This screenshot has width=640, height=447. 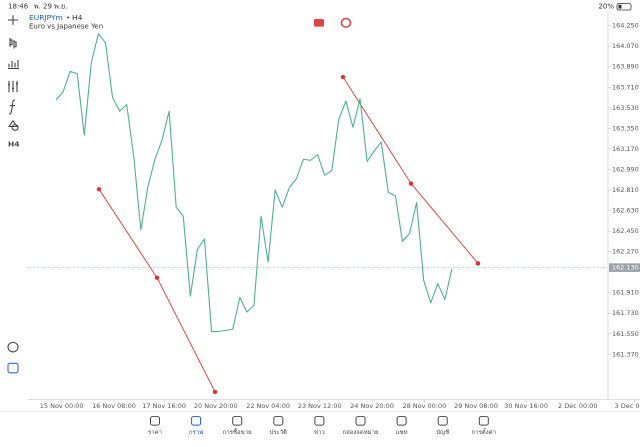 I want to click on y-tick-label: 164.250, so click(x=625, y=26).